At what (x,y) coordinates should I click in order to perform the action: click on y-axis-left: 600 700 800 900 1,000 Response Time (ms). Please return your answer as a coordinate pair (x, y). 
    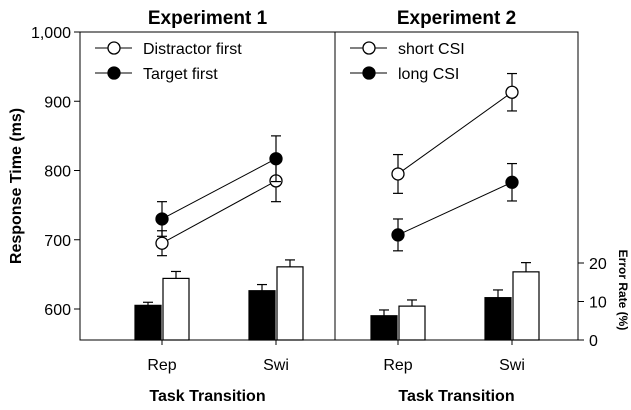
    Looking at the image, I should click on (44, 172).